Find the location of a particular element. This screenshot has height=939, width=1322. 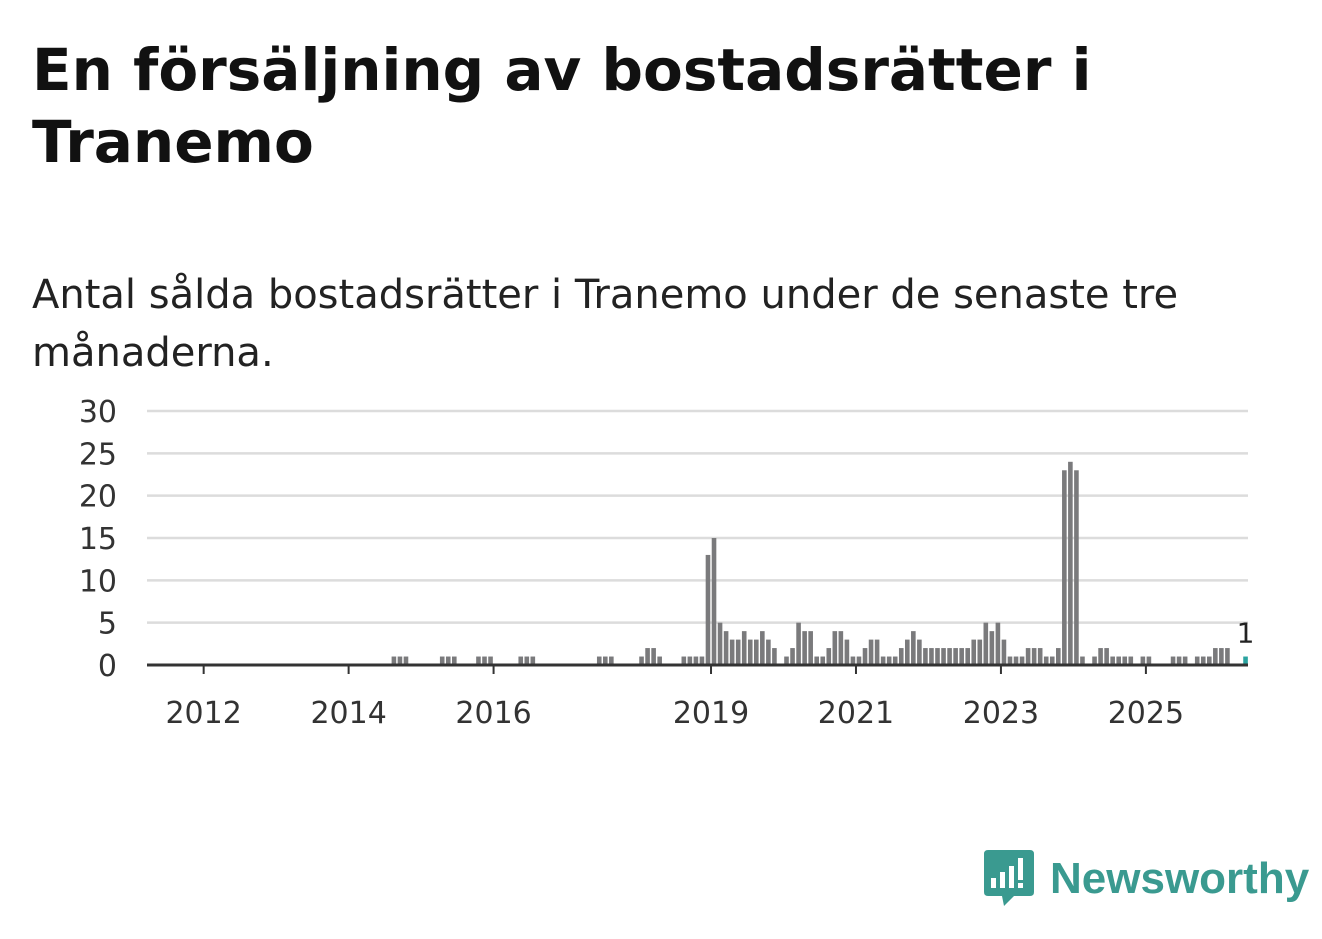

brand-name: Newsworthy is located at coordinates (1180, 878).